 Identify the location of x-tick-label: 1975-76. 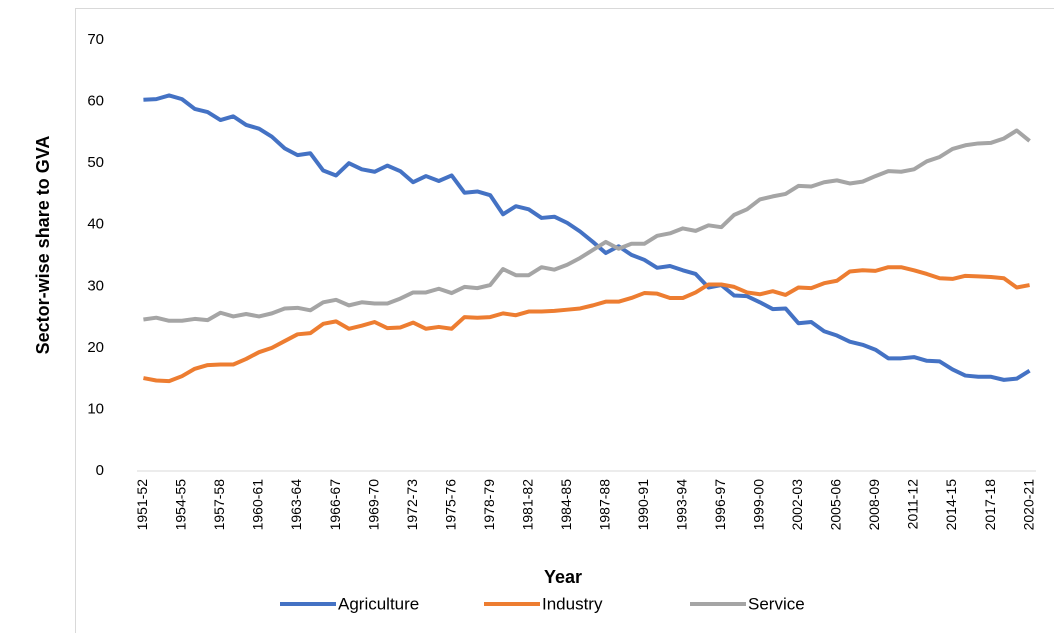
(450, 505).